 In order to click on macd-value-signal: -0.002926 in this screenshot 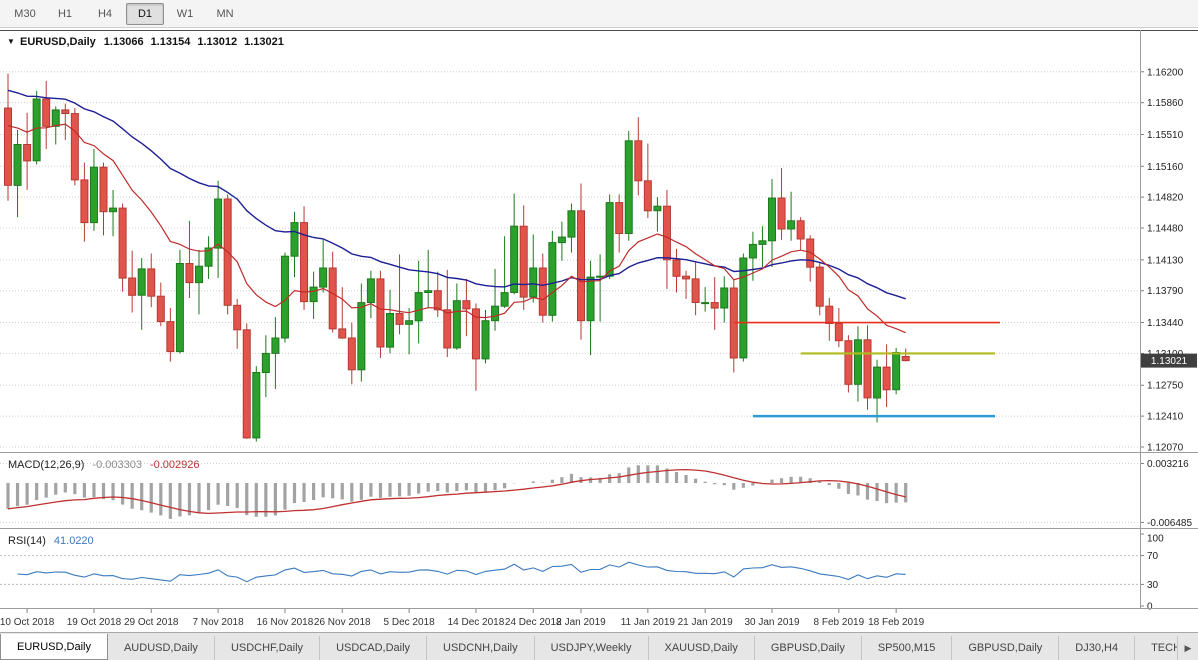, I will do `click(175, 465)`.